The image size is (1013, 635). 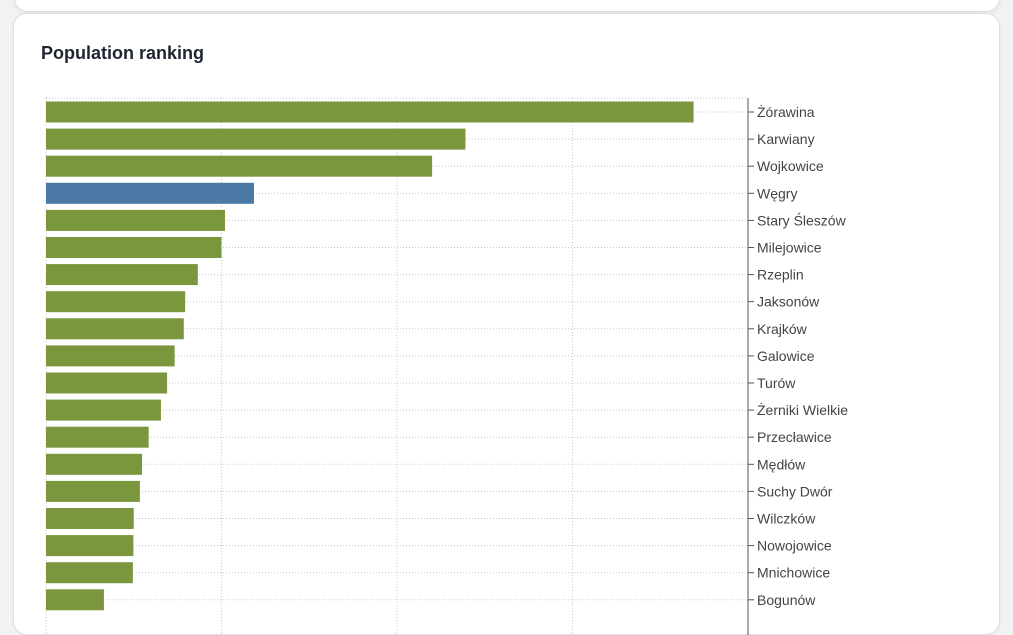 I want to click on chart-category-ticks, so click(x=751, y=356).